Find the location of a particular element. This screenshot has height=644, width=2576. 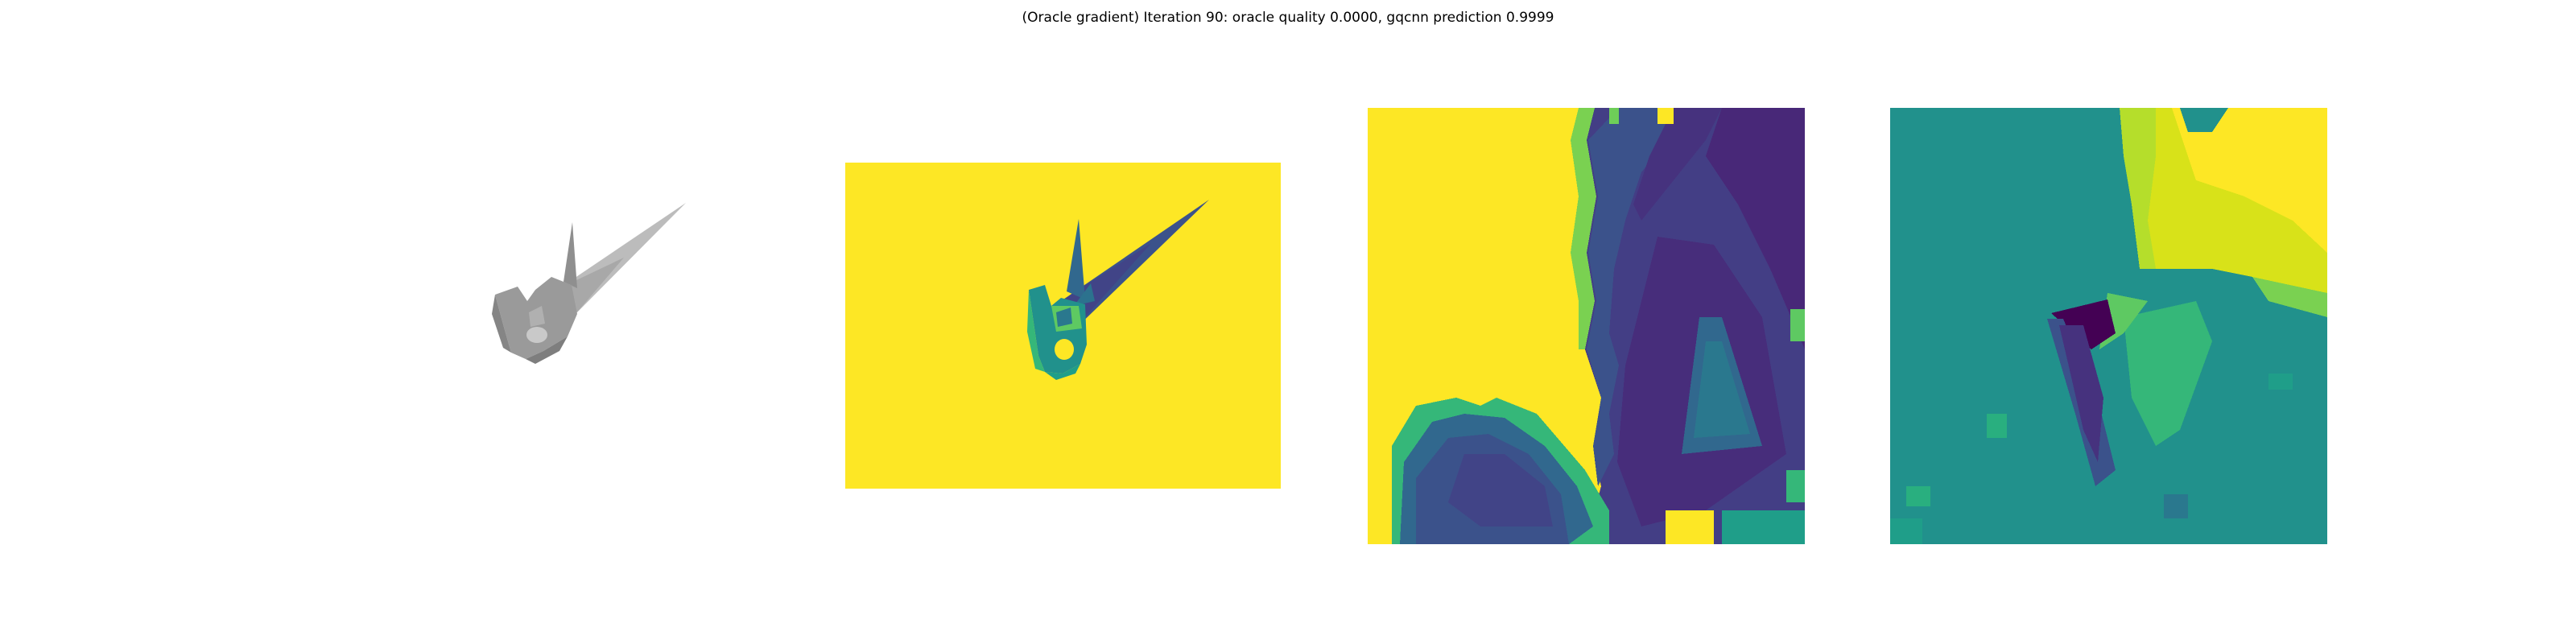

depth-crop-panel is located at coordinates (1586, 326).